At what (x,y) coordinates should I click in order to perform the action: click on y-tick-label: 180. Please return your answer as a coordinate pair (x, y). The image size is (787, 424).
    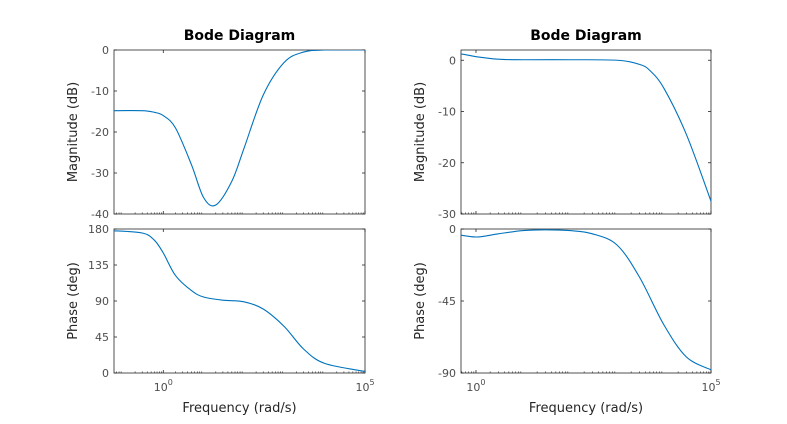
    Looking at the image, I should click on (98, 229).